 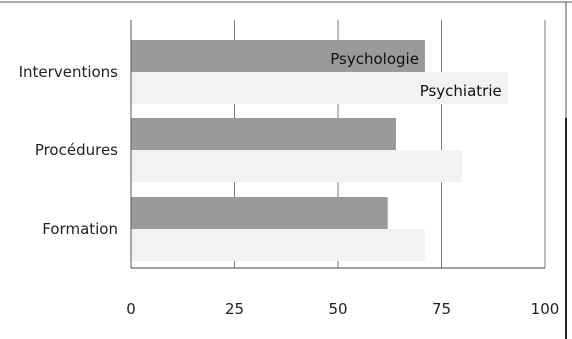 I want to click on series-label-psychiatrie: Psychiatrie, so click(x=461, y=91).